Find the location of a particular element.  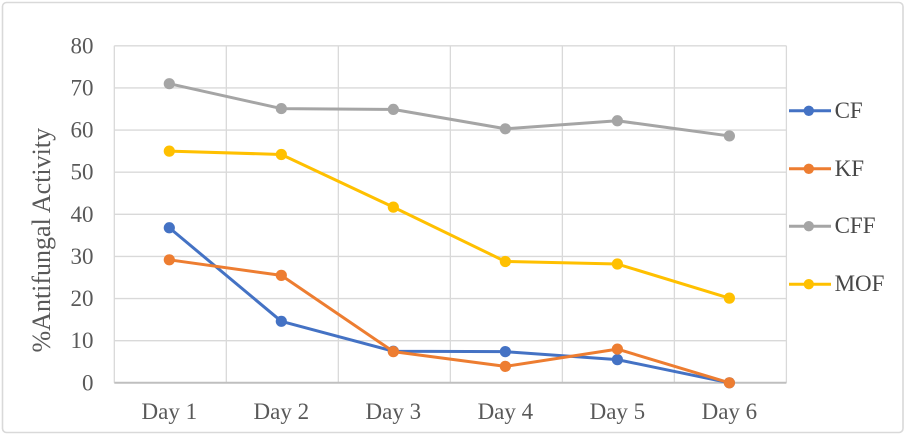

svg-text: CF is located at coordinates (849, 110).